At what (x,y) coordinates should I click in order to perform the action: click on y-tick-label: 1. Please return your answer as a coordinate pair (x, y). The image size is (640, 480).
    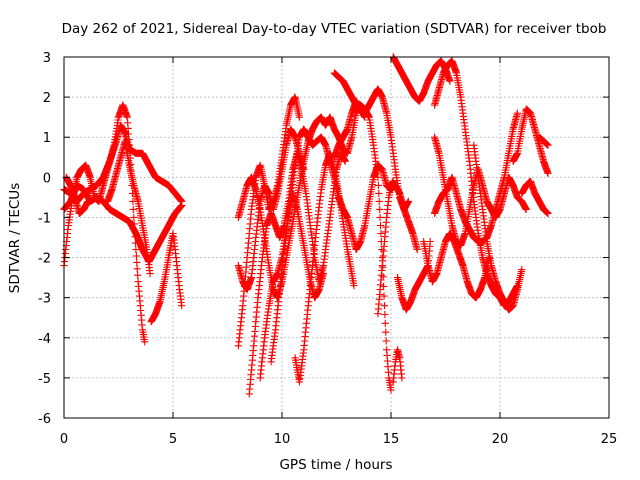
    Looking at the image, I should click on (47, 138).